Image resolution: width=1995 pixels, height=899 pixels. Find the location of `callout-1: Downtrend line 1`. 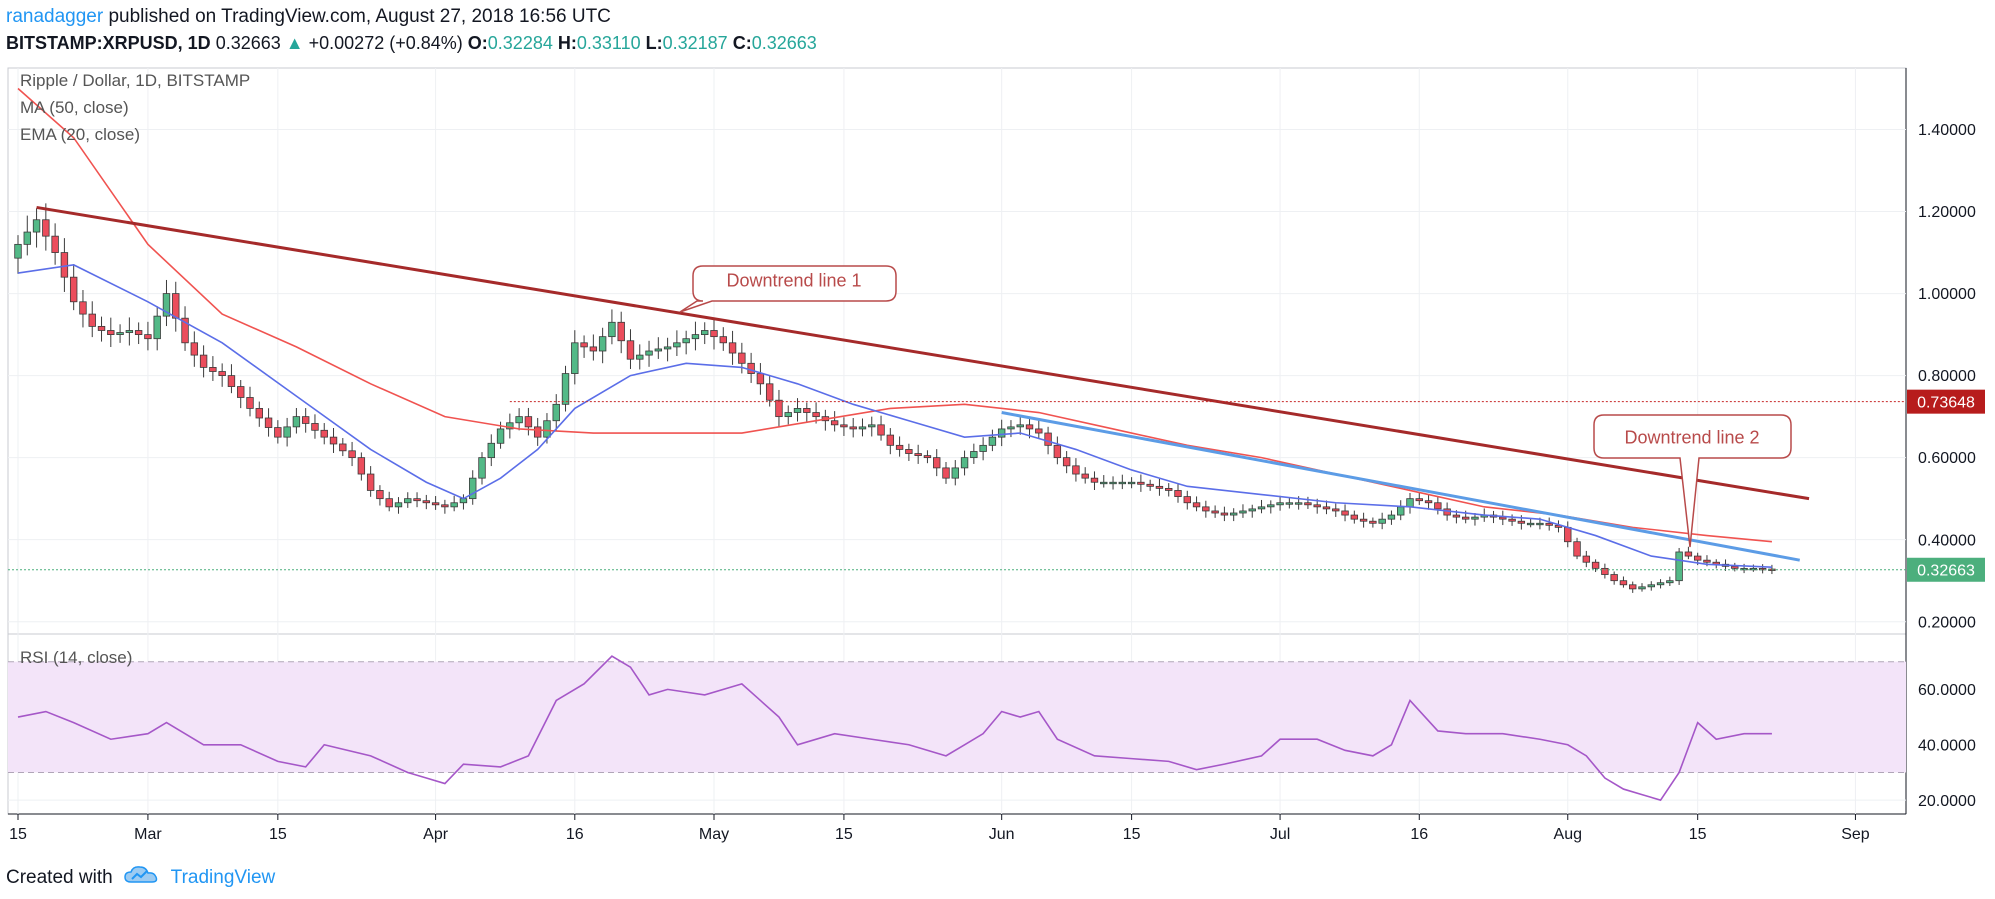

callout-1: Downtrend line 1 is located at coordinates (788, 289).